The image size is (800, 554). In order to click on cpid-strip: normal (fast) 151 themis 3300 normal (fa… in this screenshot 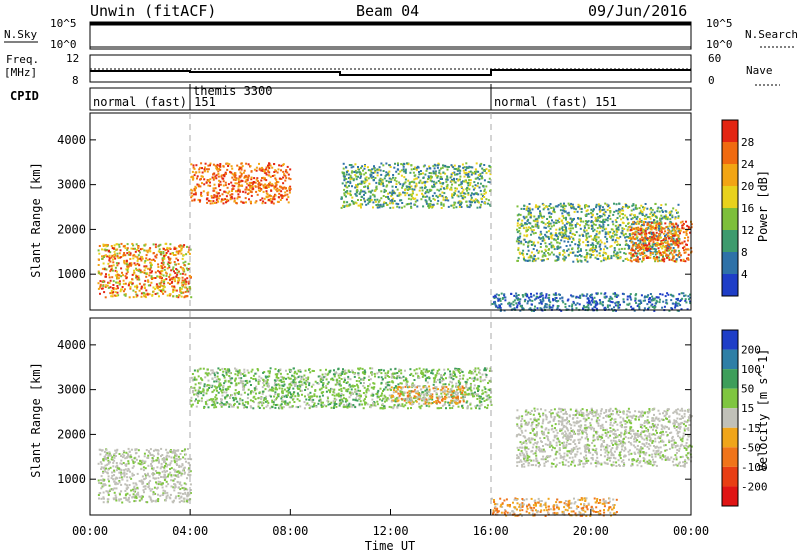, I will do `click(390, 97)`.